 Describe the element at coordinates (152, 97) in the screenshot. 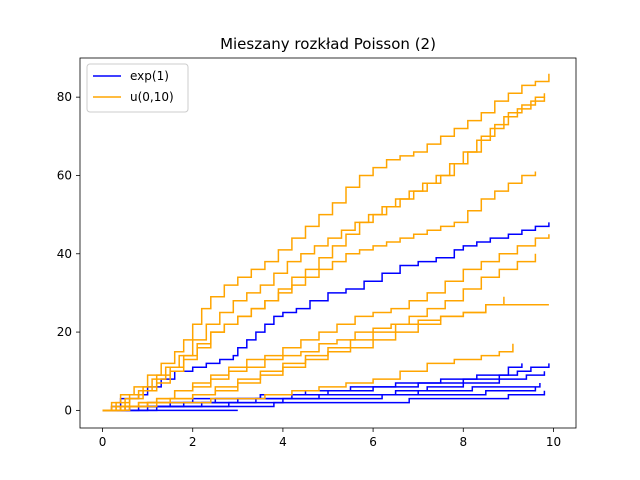

I see `legend-label-u: u(0,10)` at that location.